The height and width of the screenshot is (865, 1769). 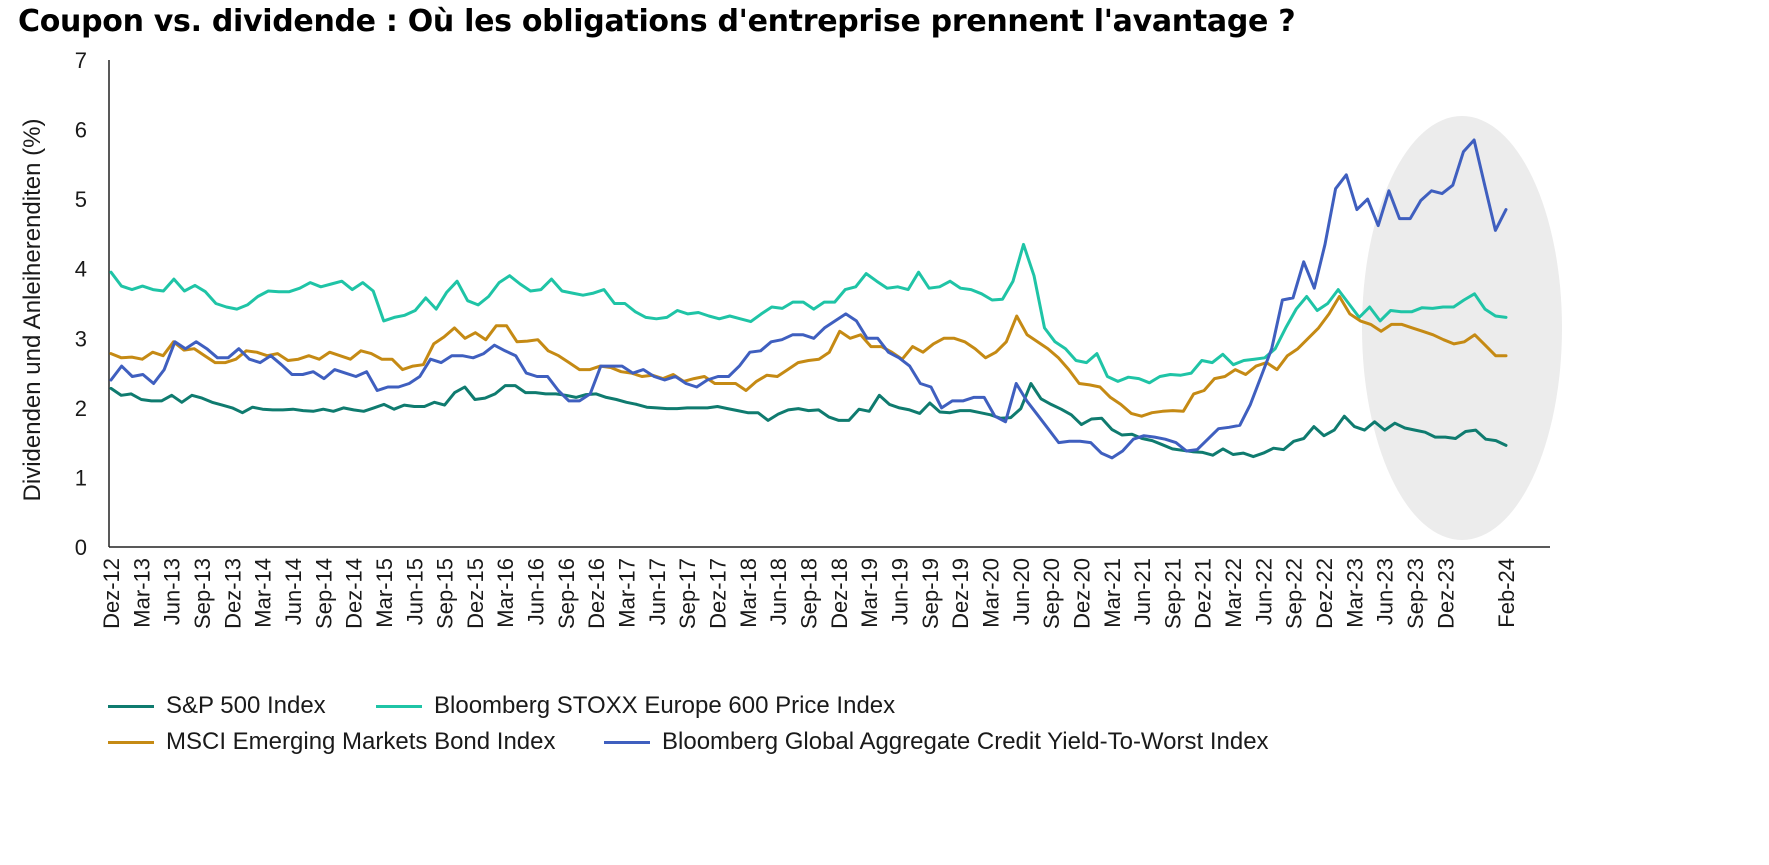 What do you see at coordinates (1385, 591) in the screenshot?
I see `x-tick-label: Jun-23` at bounding box center [1385, 591].